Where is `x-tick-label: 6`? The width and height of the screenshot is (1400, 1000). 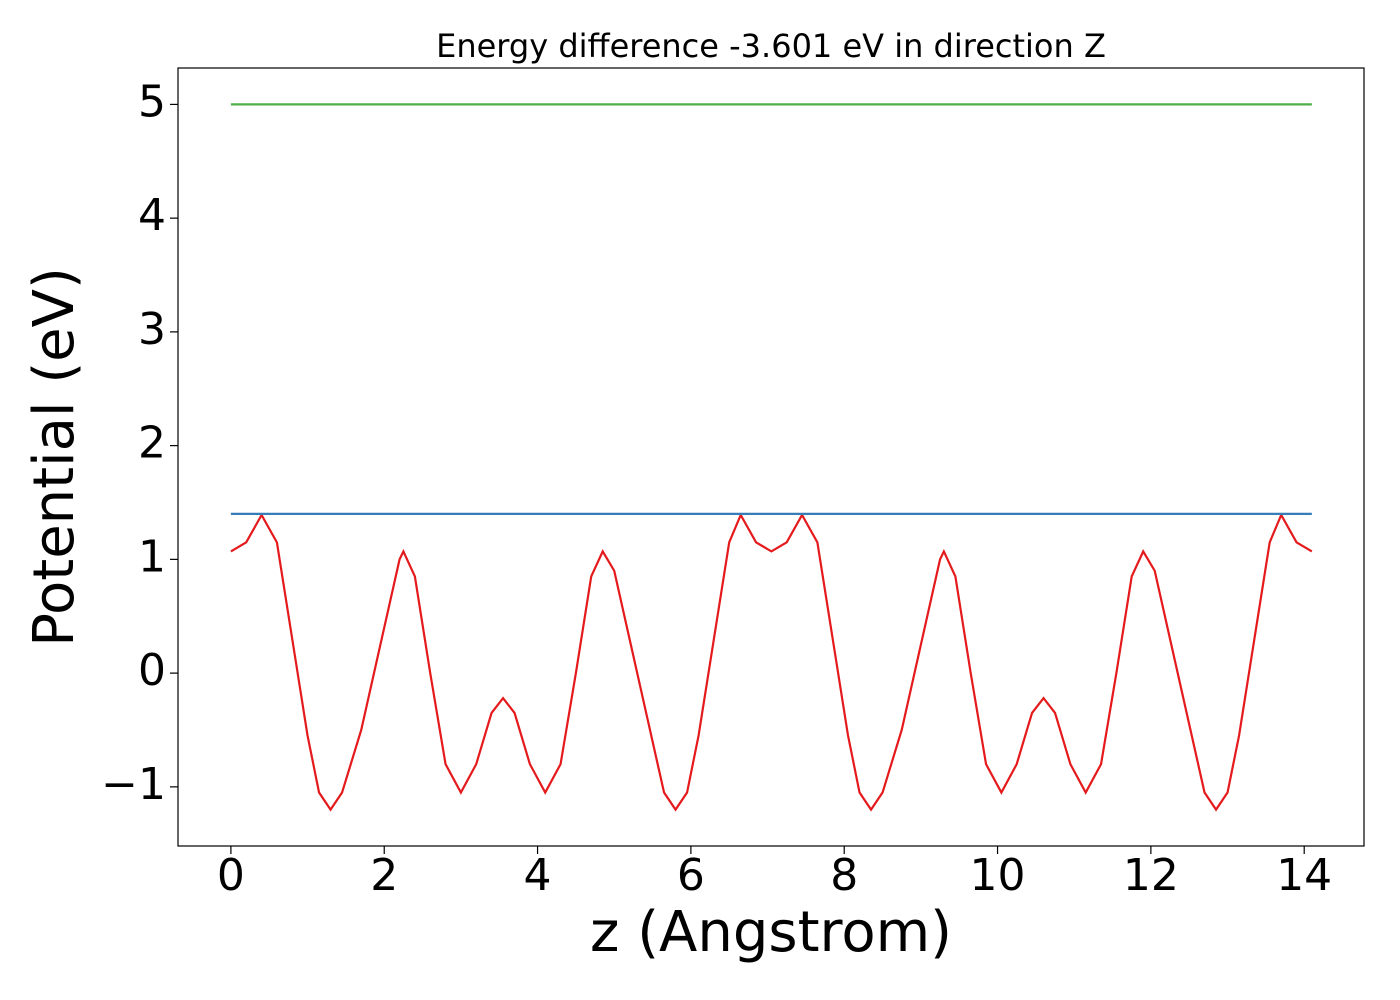 x-tick-label: 6 is located at coordinates (691, 875).